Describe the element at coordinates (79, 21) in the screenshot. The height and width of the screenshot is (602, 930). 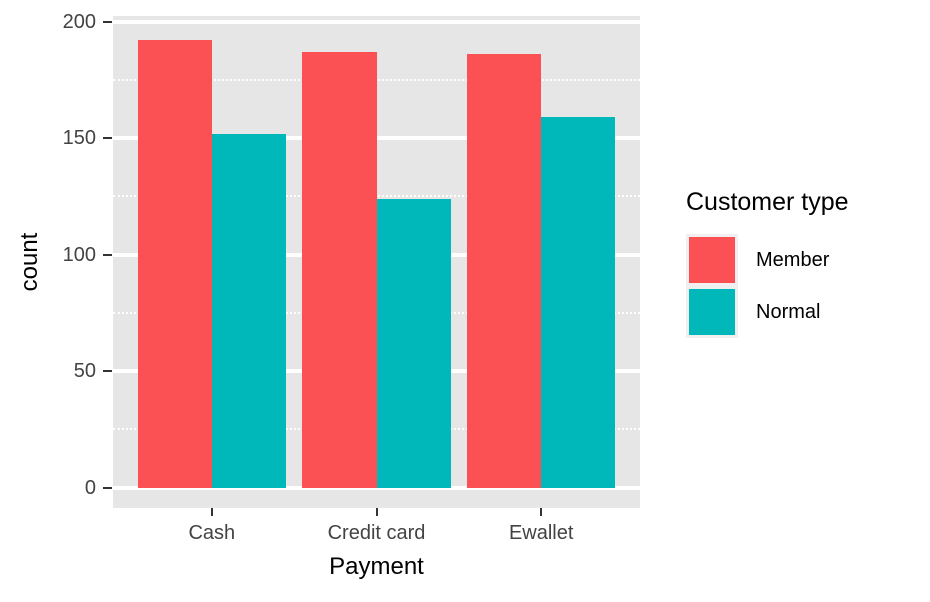
I see `y-tick-label: 200` at that location.